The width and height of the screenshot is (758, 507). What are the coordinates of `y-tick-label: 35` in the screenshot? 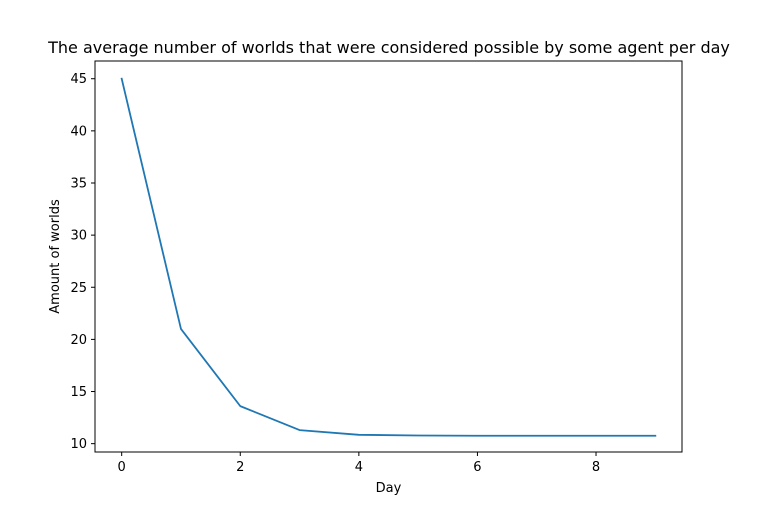 It's located at (78, 183).